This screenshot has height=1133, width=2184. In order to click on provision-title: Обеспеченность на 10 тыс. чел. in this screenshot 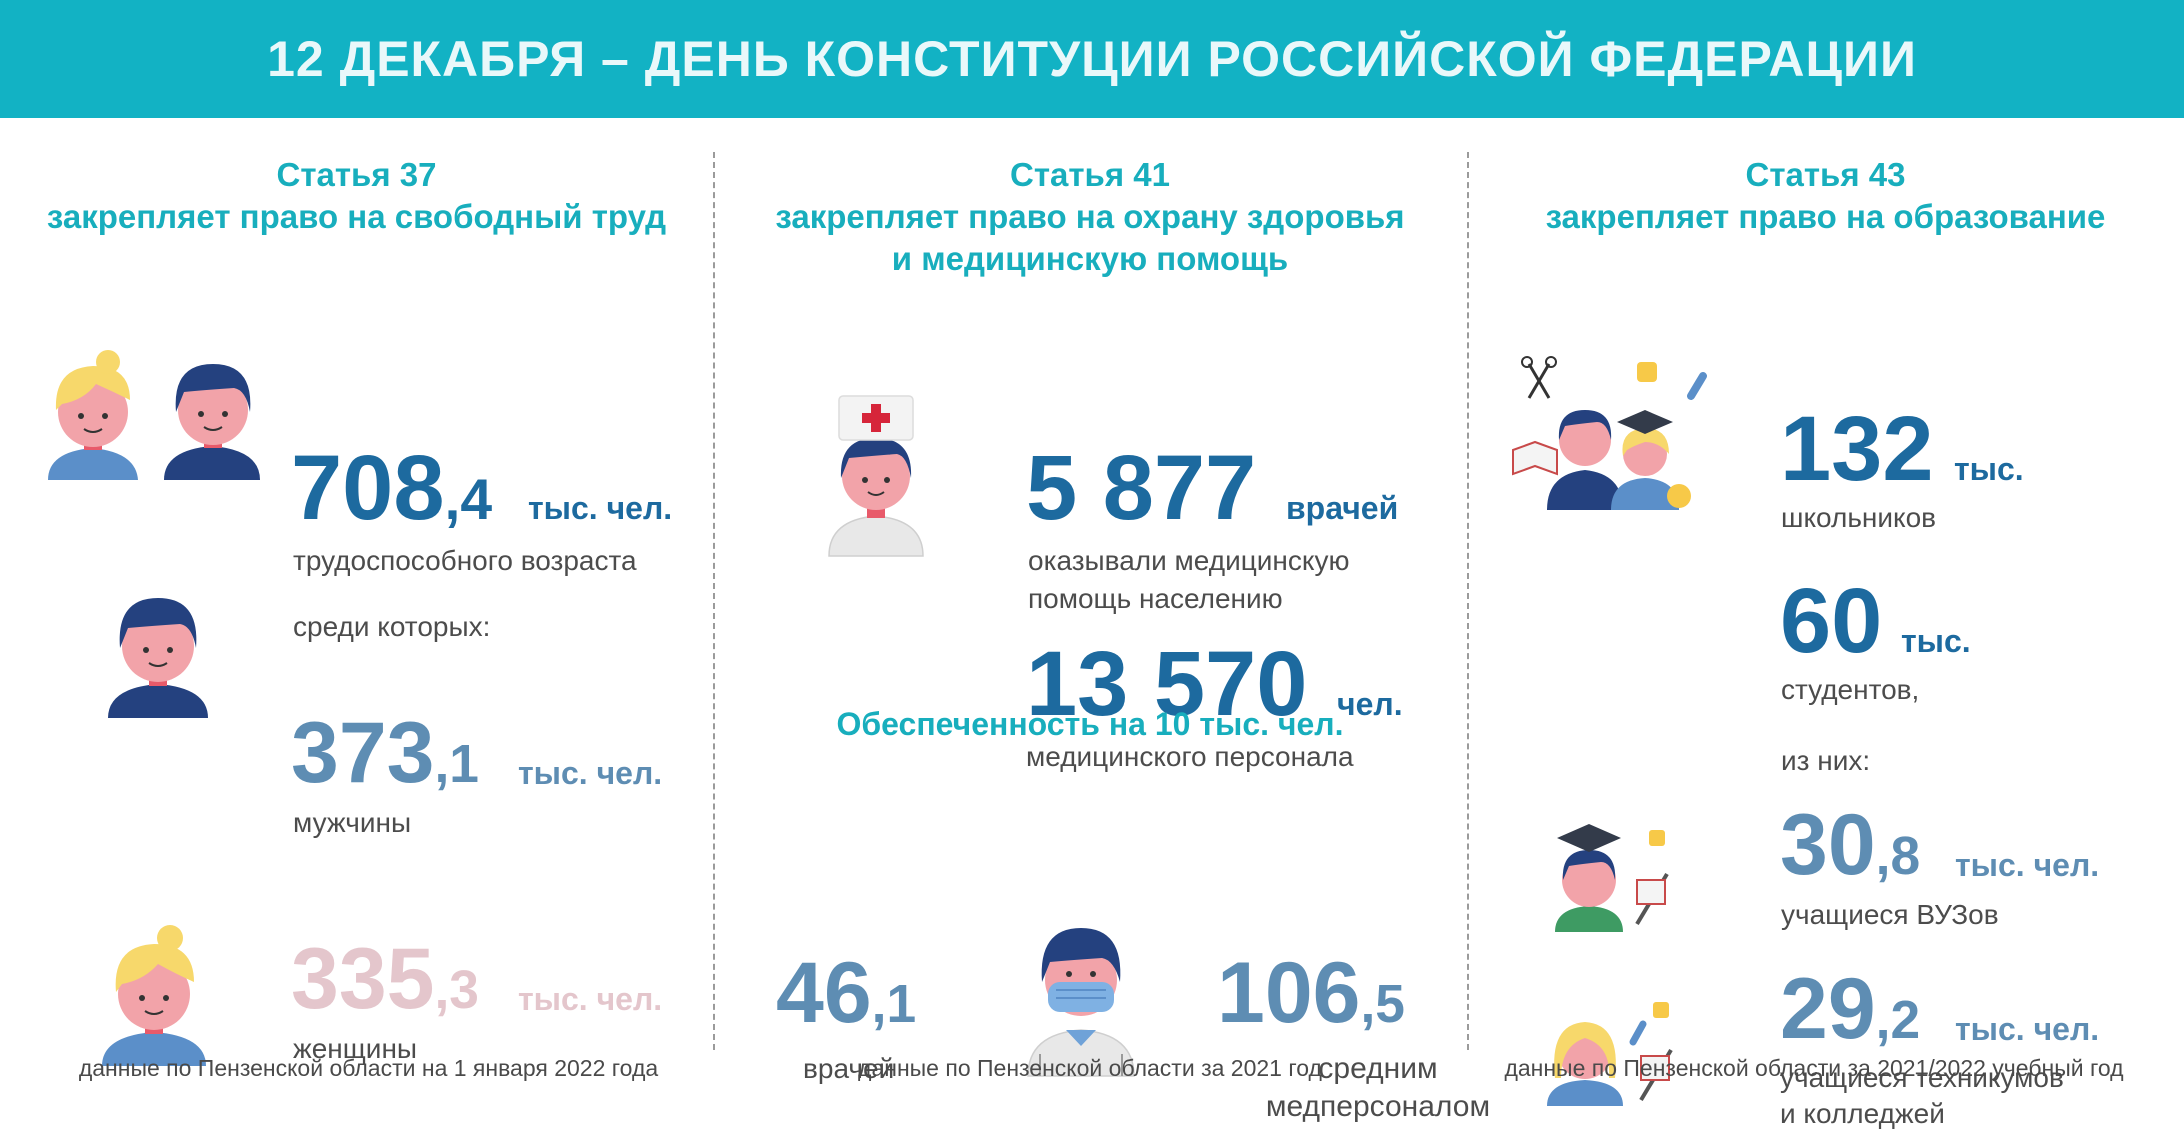, I will do `click(1090, 724)`.